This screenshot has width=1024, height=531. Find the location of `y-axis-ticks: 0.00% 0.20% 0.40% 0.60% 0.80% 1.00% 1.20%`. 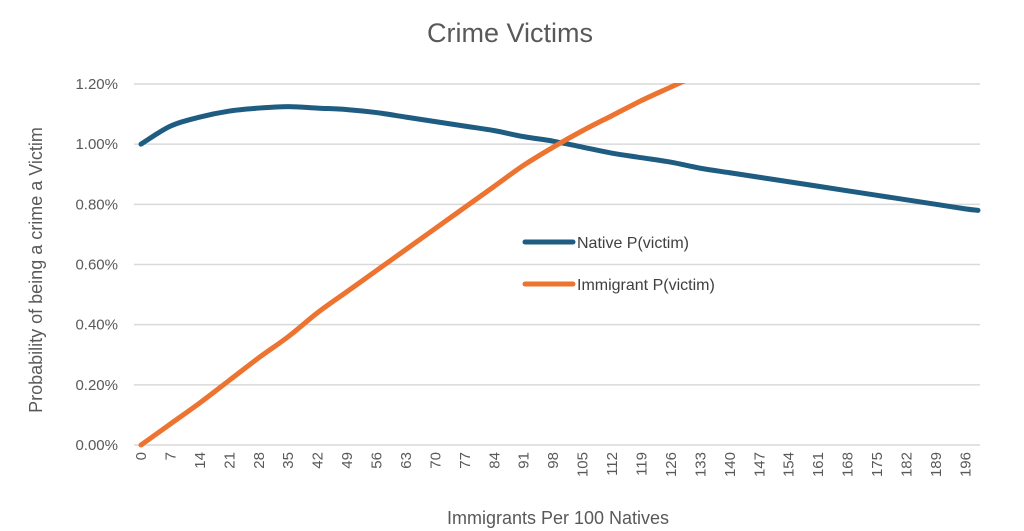

y-axis-ticks: 0.00% 0.20% 0.40% 0.60% 0.80% 1.00% 1.20% is located at coordinates (96, 265).